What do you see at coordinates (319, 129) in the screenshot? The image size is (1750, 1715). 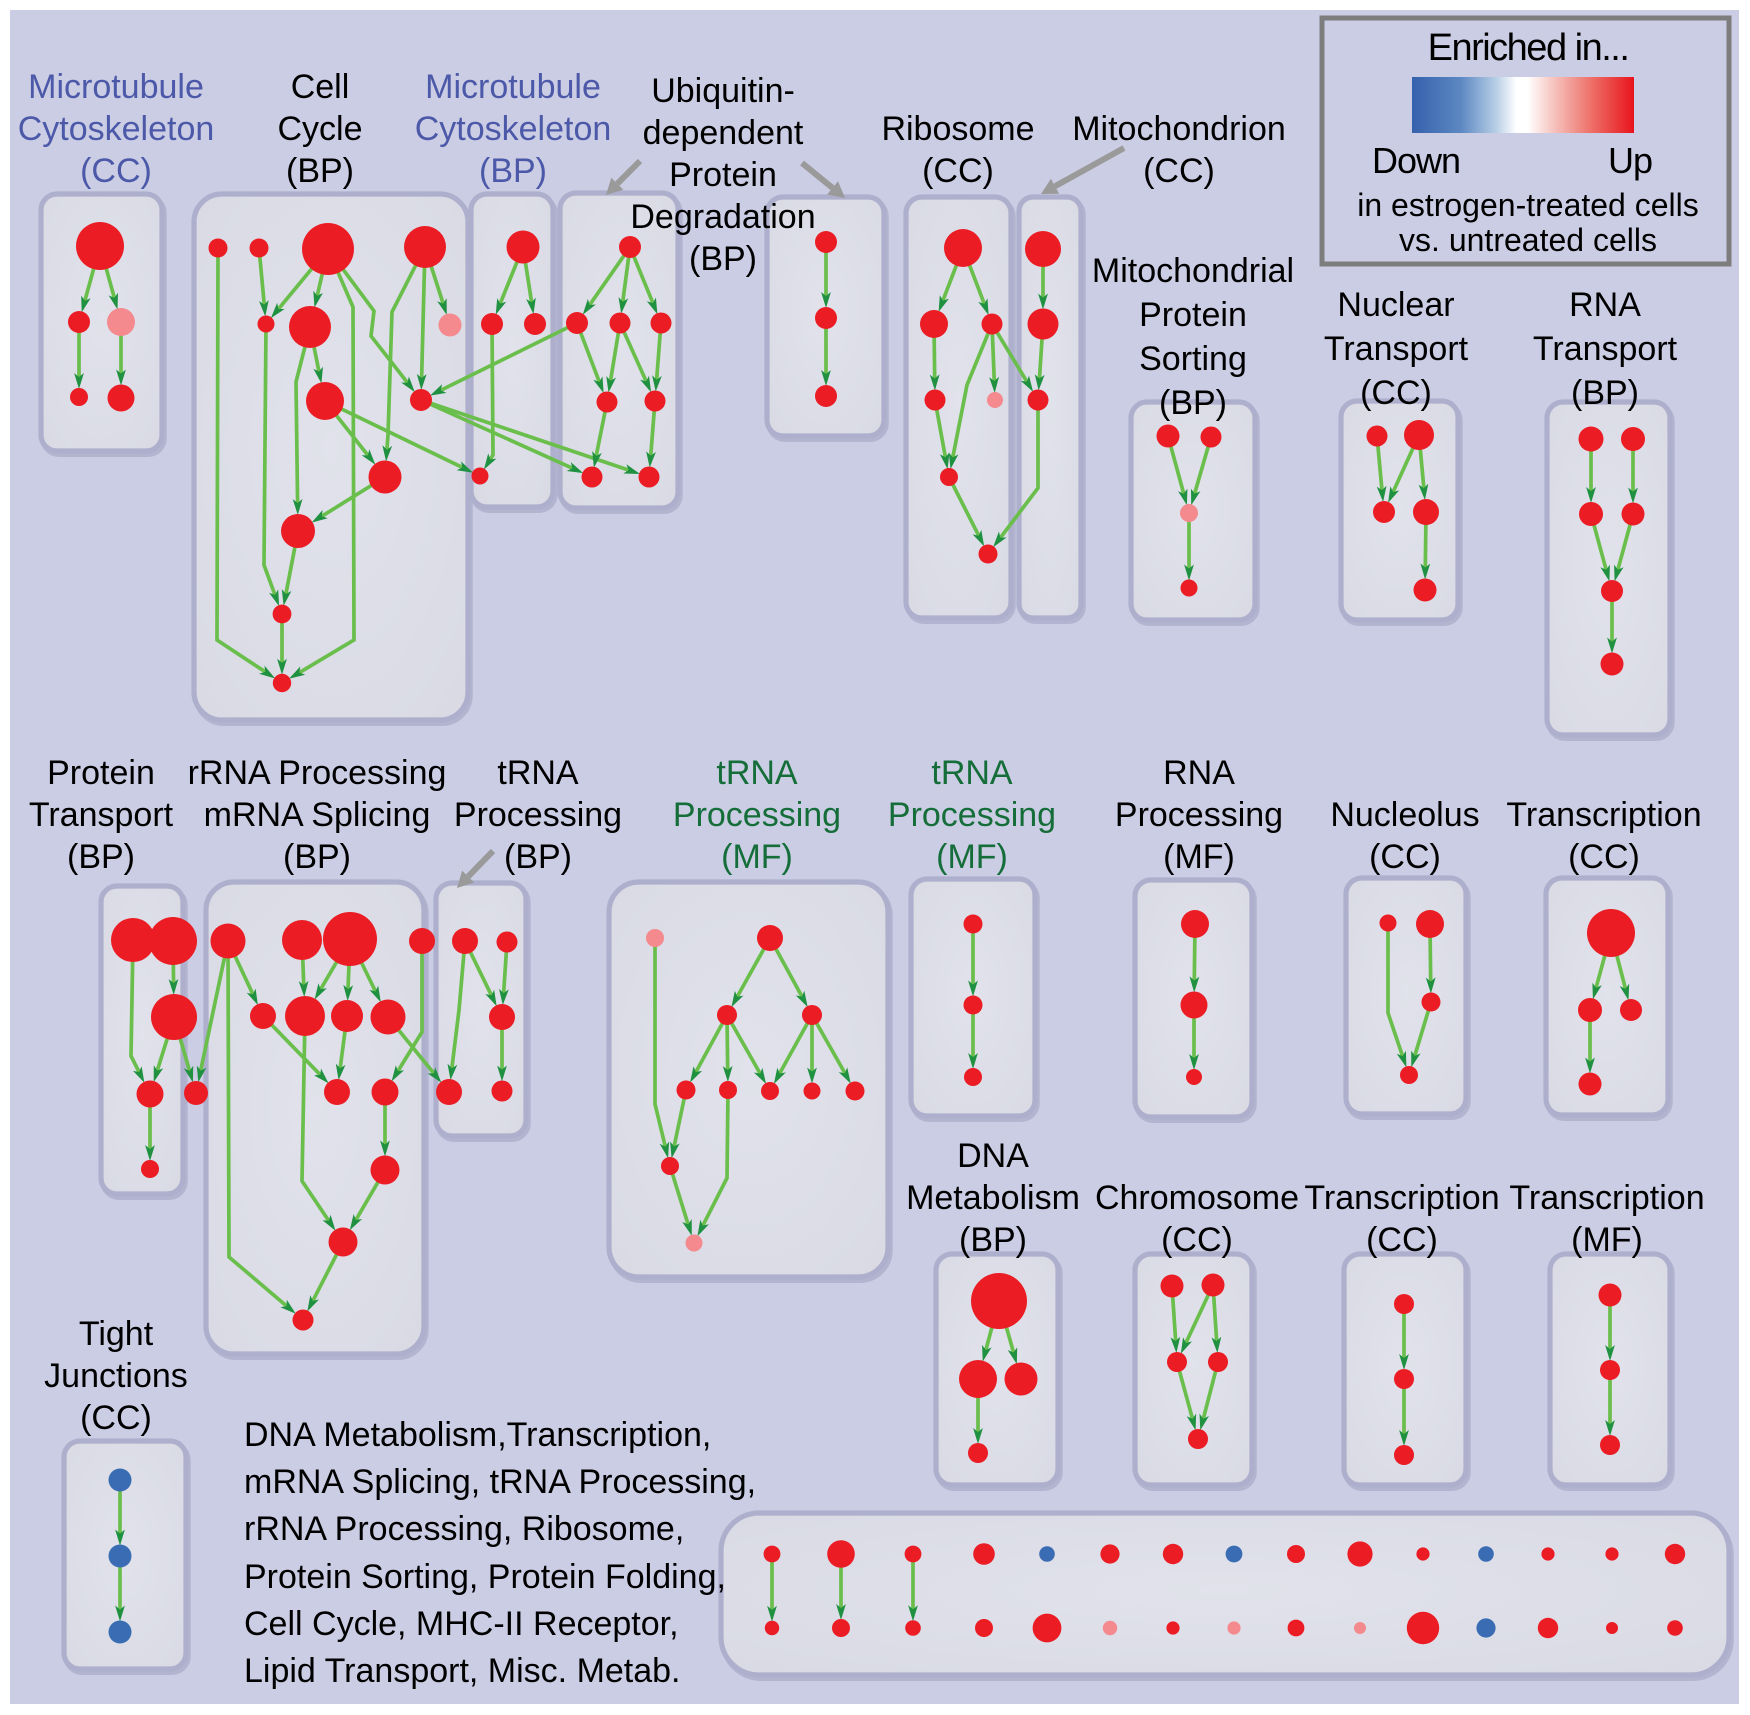 I see `svg-text: Cycle` at bounding box center [319, 129].